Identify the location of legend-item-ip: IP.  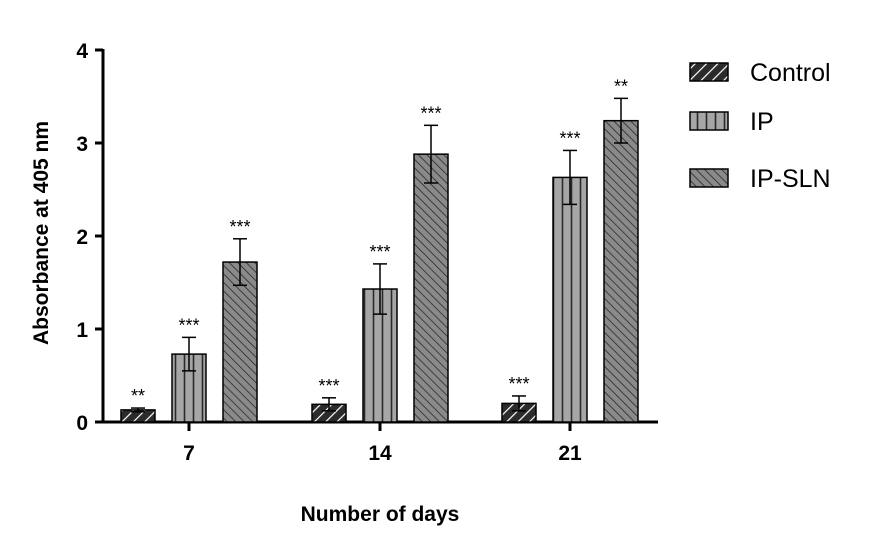
(731, 122).